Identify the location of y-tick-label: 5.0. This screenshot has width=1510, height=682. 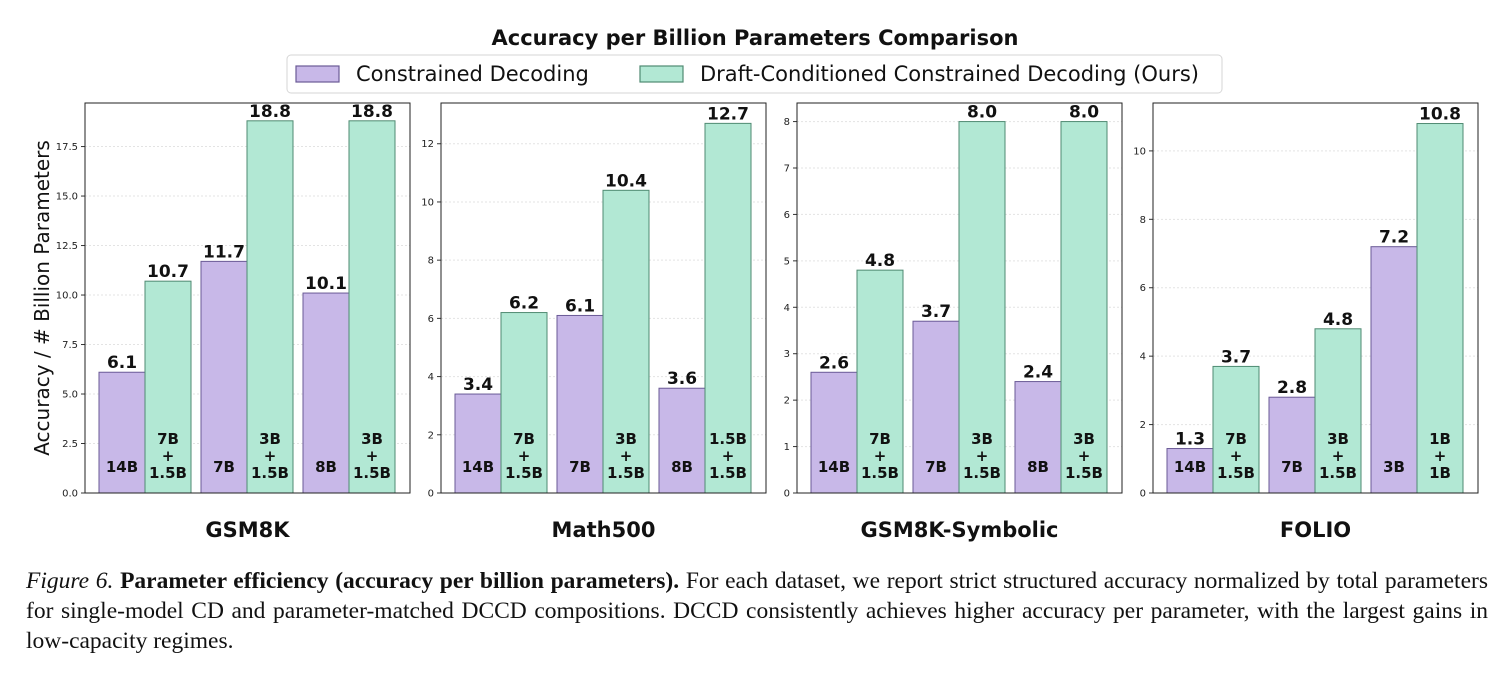
(70, 395).